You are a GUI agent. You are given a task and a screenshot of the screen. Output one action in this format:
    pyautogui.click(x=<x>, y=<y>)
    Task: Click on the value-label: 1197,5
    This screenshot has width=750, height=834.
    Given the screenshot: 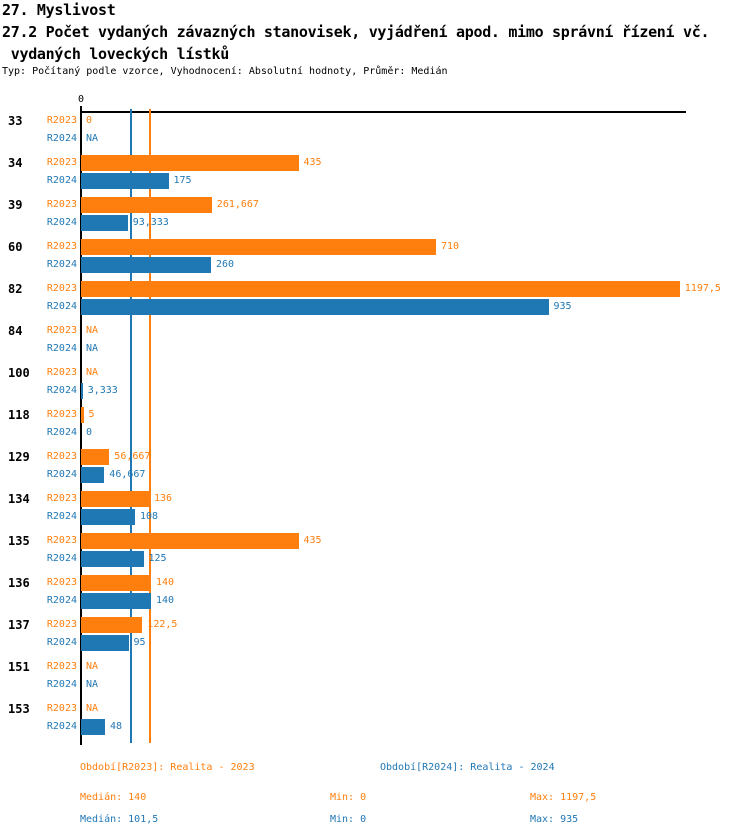 What is the action you would take?
    pyautogui.click(x=702, y=288)
    